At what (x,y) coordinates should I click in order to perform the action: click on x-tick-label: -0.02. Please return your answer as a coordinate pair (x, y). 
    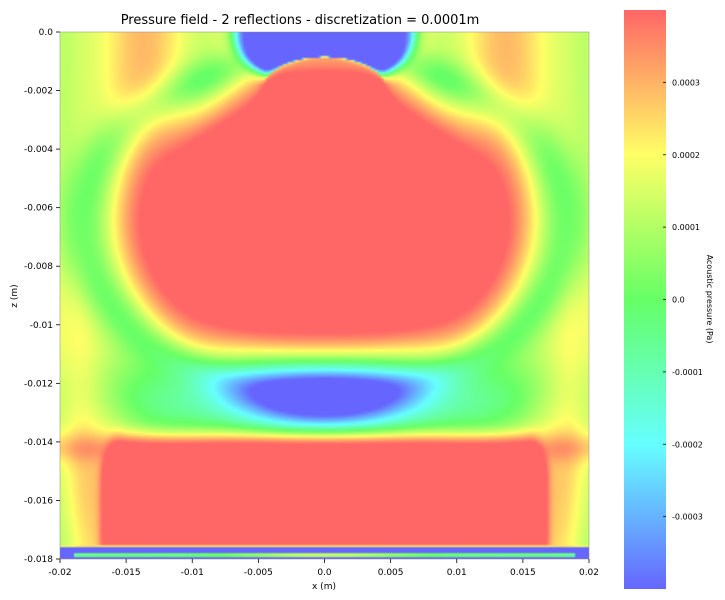
    Looking at the image, I should click on (59, 573).